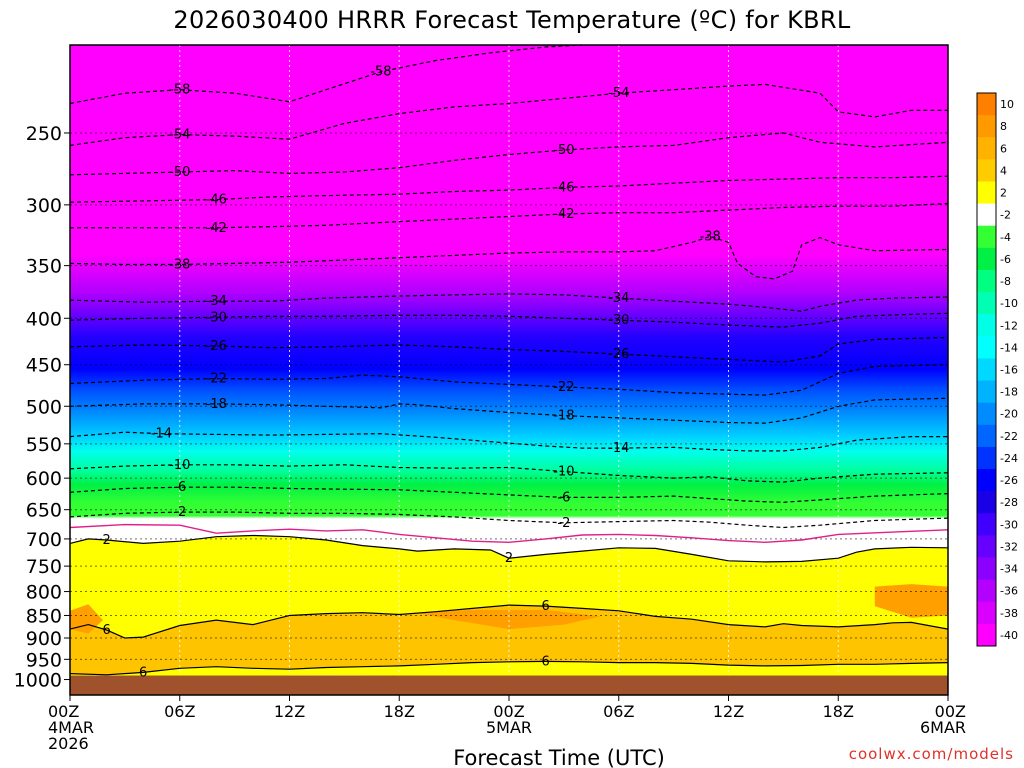  I want to click on colorbar-label: -34, so click(1009, 569).